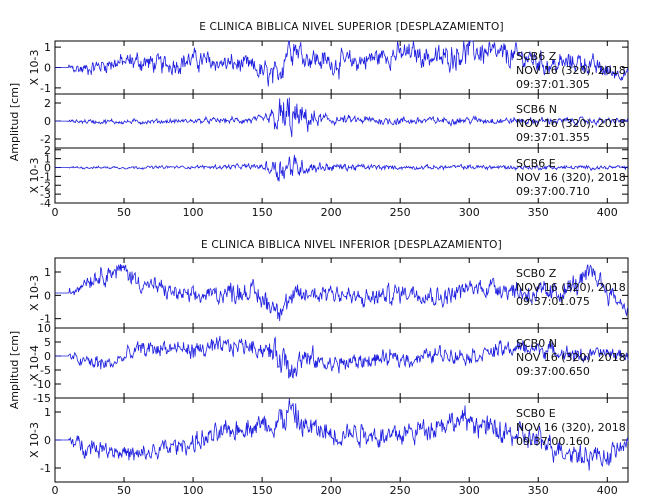  I want to click on x-tick-label-0-6: 300, so click(469, 212).